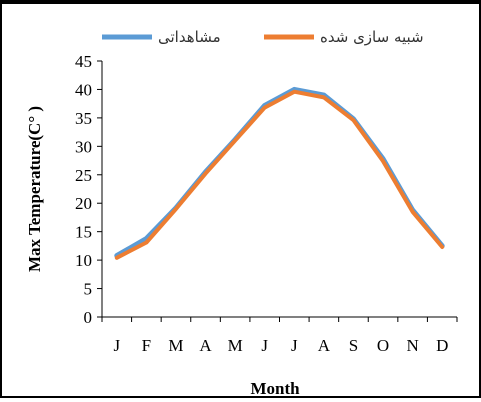 The image size is (481, 402). I want to click on legend-label-observed: مشاهداتی, so click(189, 37).